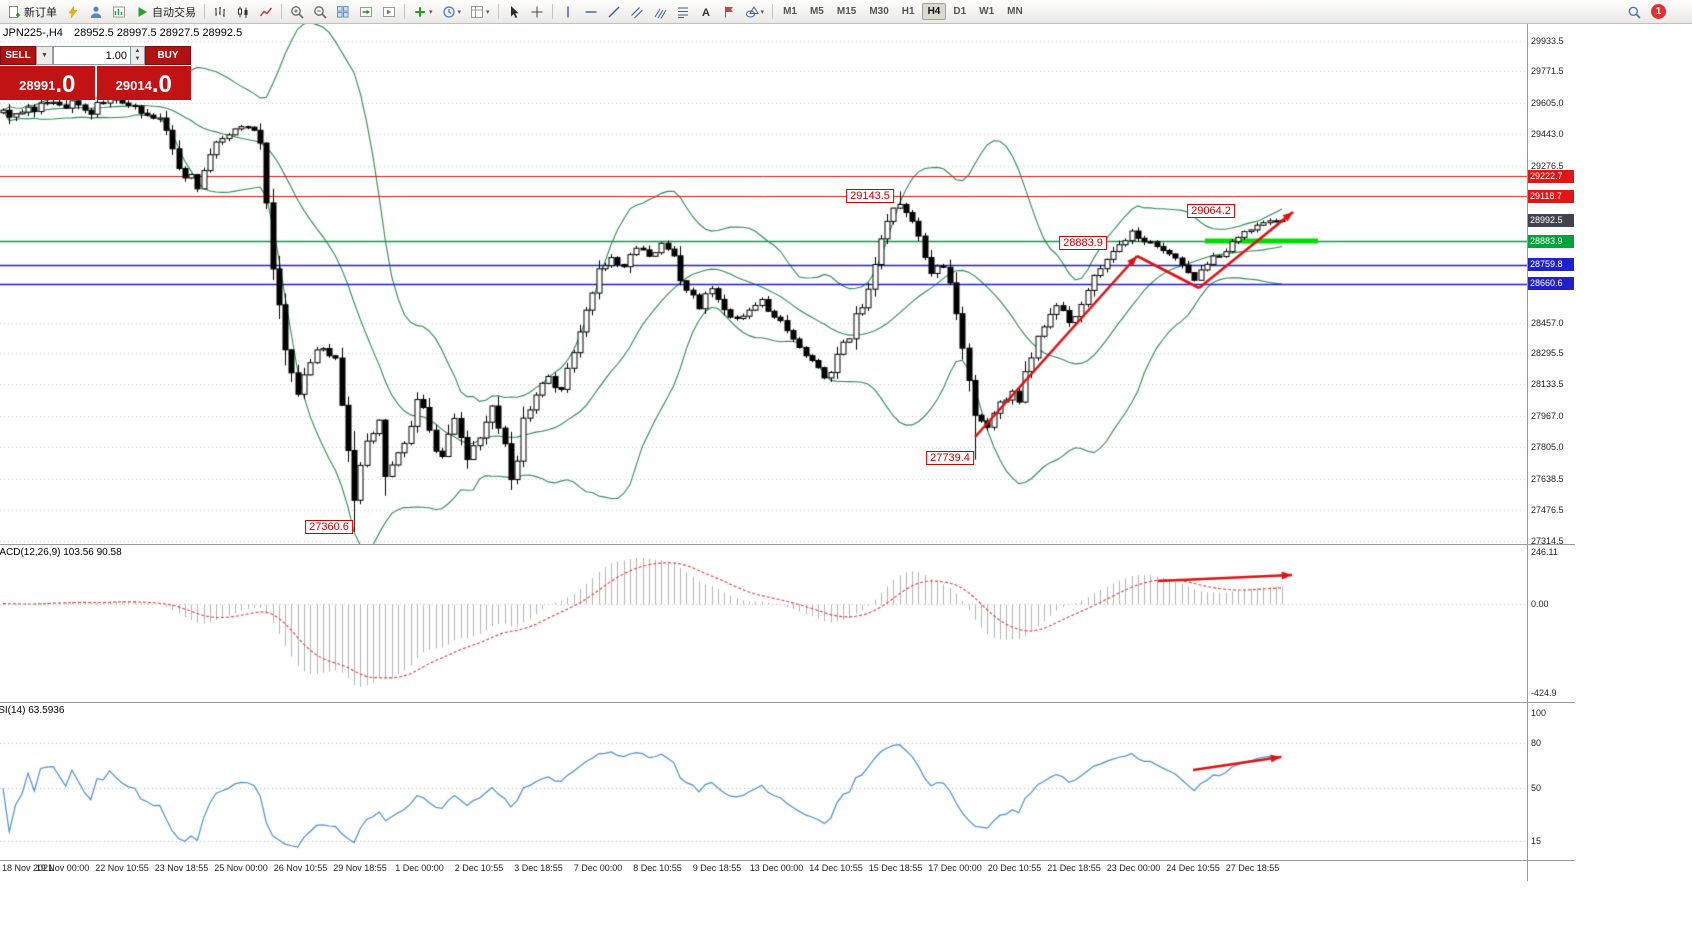 The height and width of the screenshot is (942, 1692). What do you see at coordinates (755, 12) in the screenshot?
I see `shapes-button: ▾` at bounding box center [755, 12].